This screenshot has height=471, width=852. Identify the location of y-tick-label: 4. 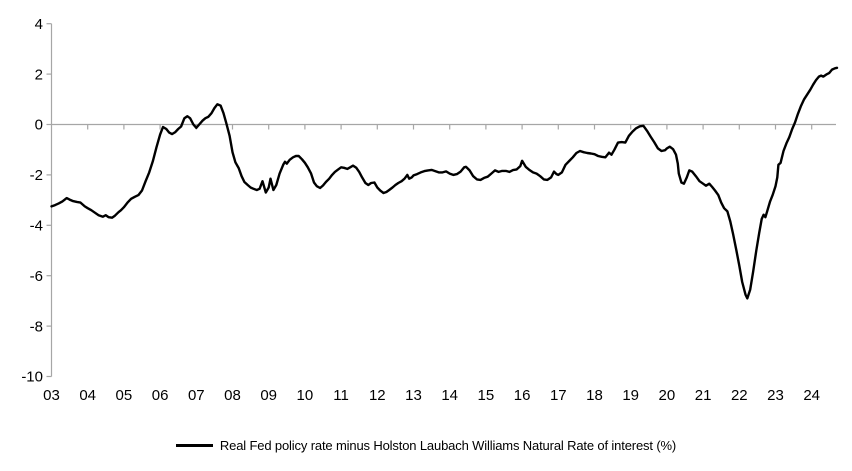
(39, 24).